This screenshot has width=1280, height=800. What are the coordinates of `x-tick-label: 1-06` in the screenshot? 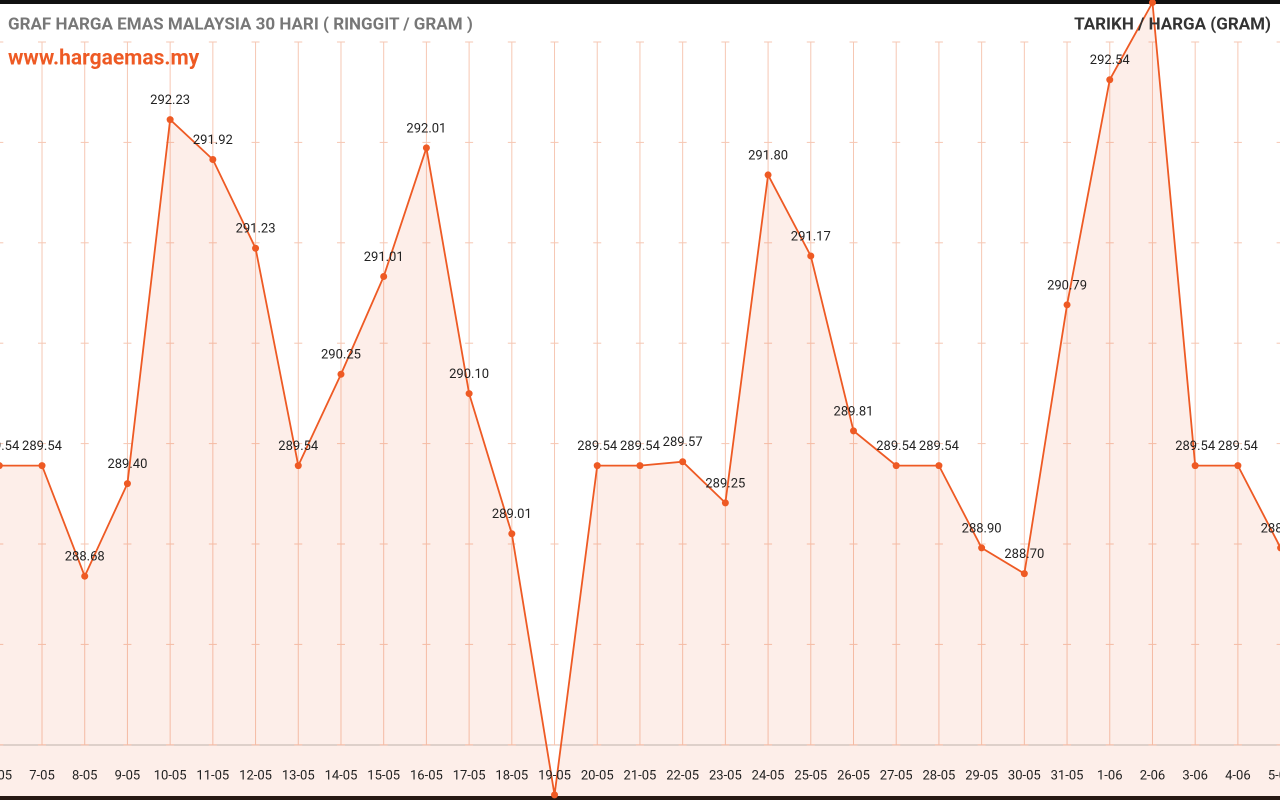 It's located at (1110, 775).